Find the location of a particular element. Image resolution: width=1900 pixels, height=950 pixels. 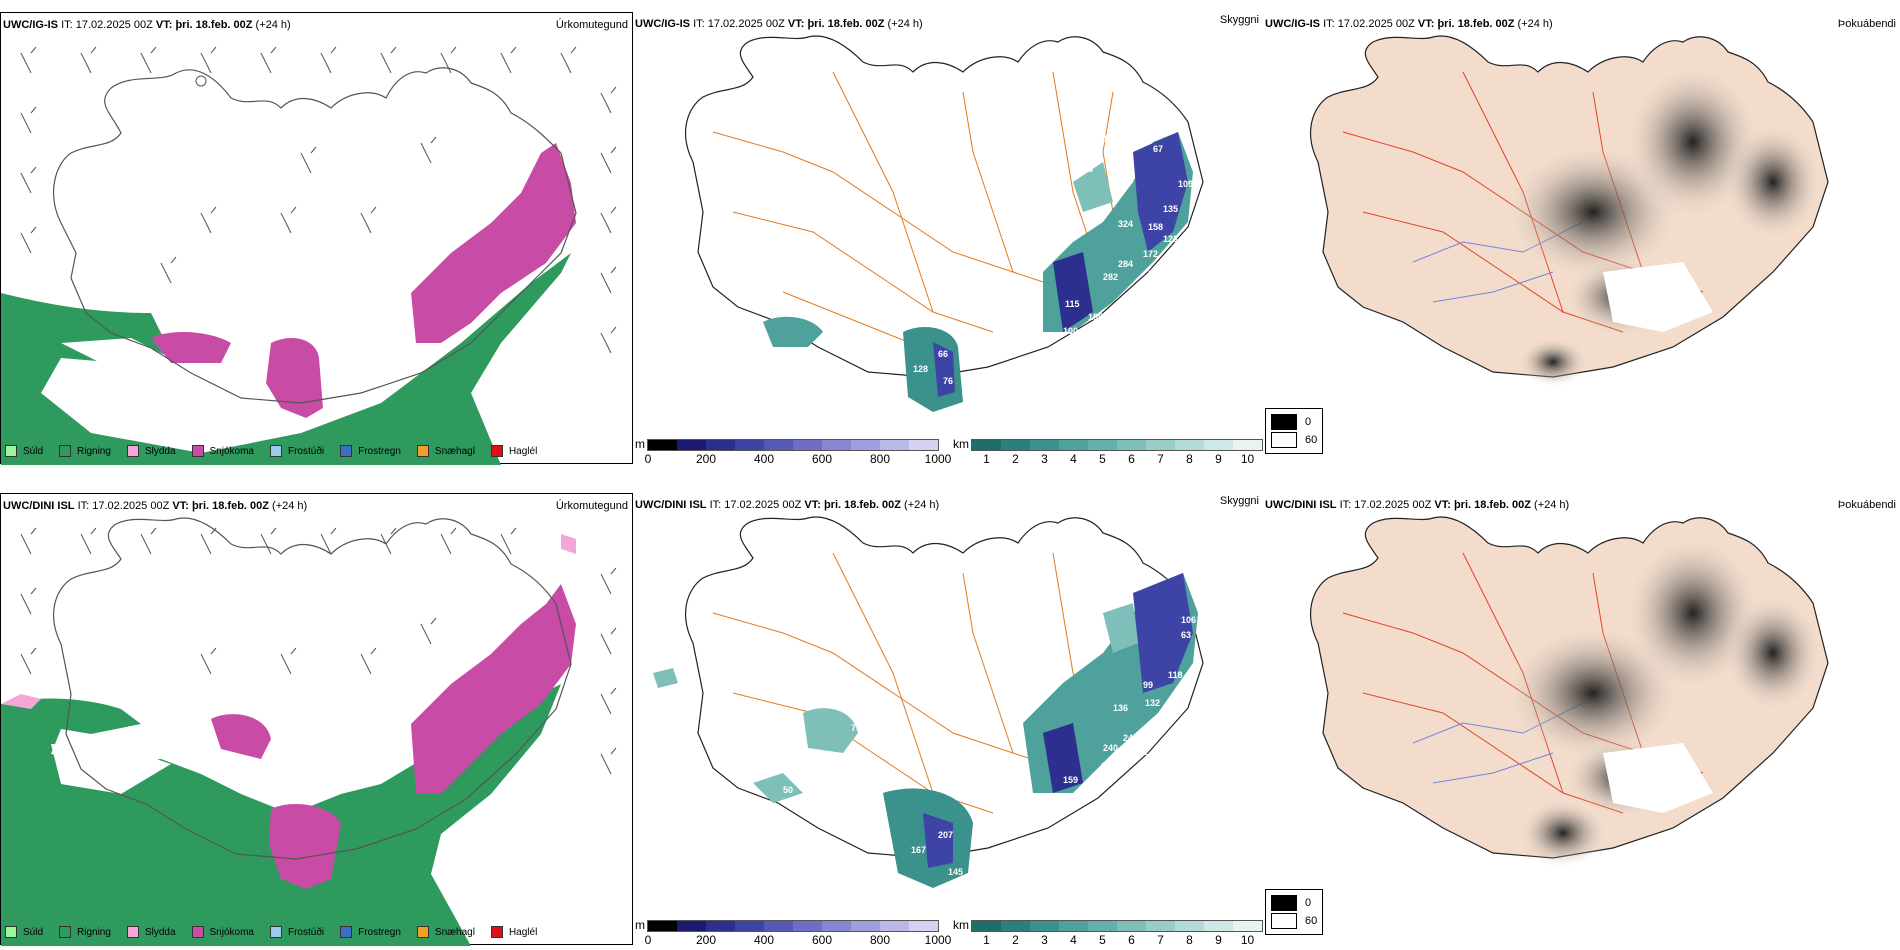

colorbar-tick-label: 800 is located at coordinates (880, 459).